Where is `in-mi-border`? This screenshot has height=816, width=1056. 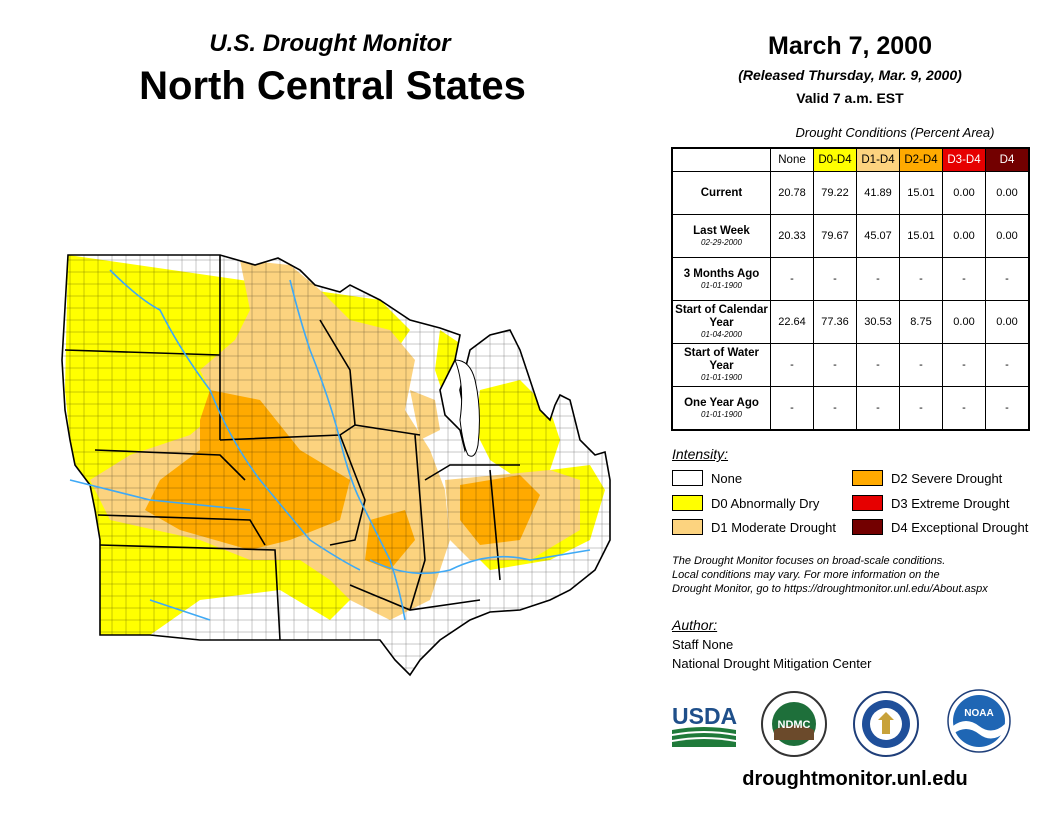
in-mi-border is located at coordinates (472, 472).